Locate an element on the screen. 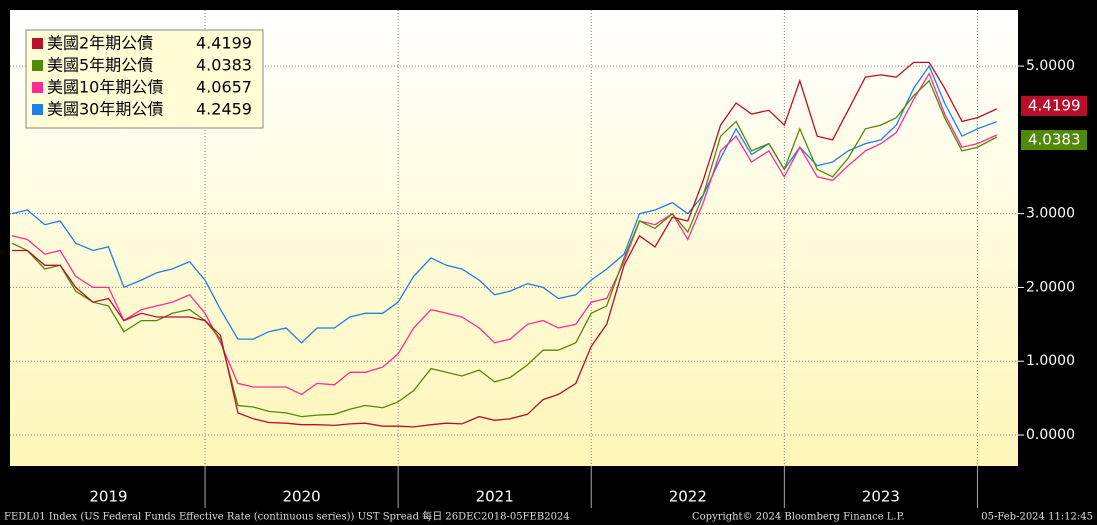  legend-value: 4.2459 is located at coordinates (224, 109).